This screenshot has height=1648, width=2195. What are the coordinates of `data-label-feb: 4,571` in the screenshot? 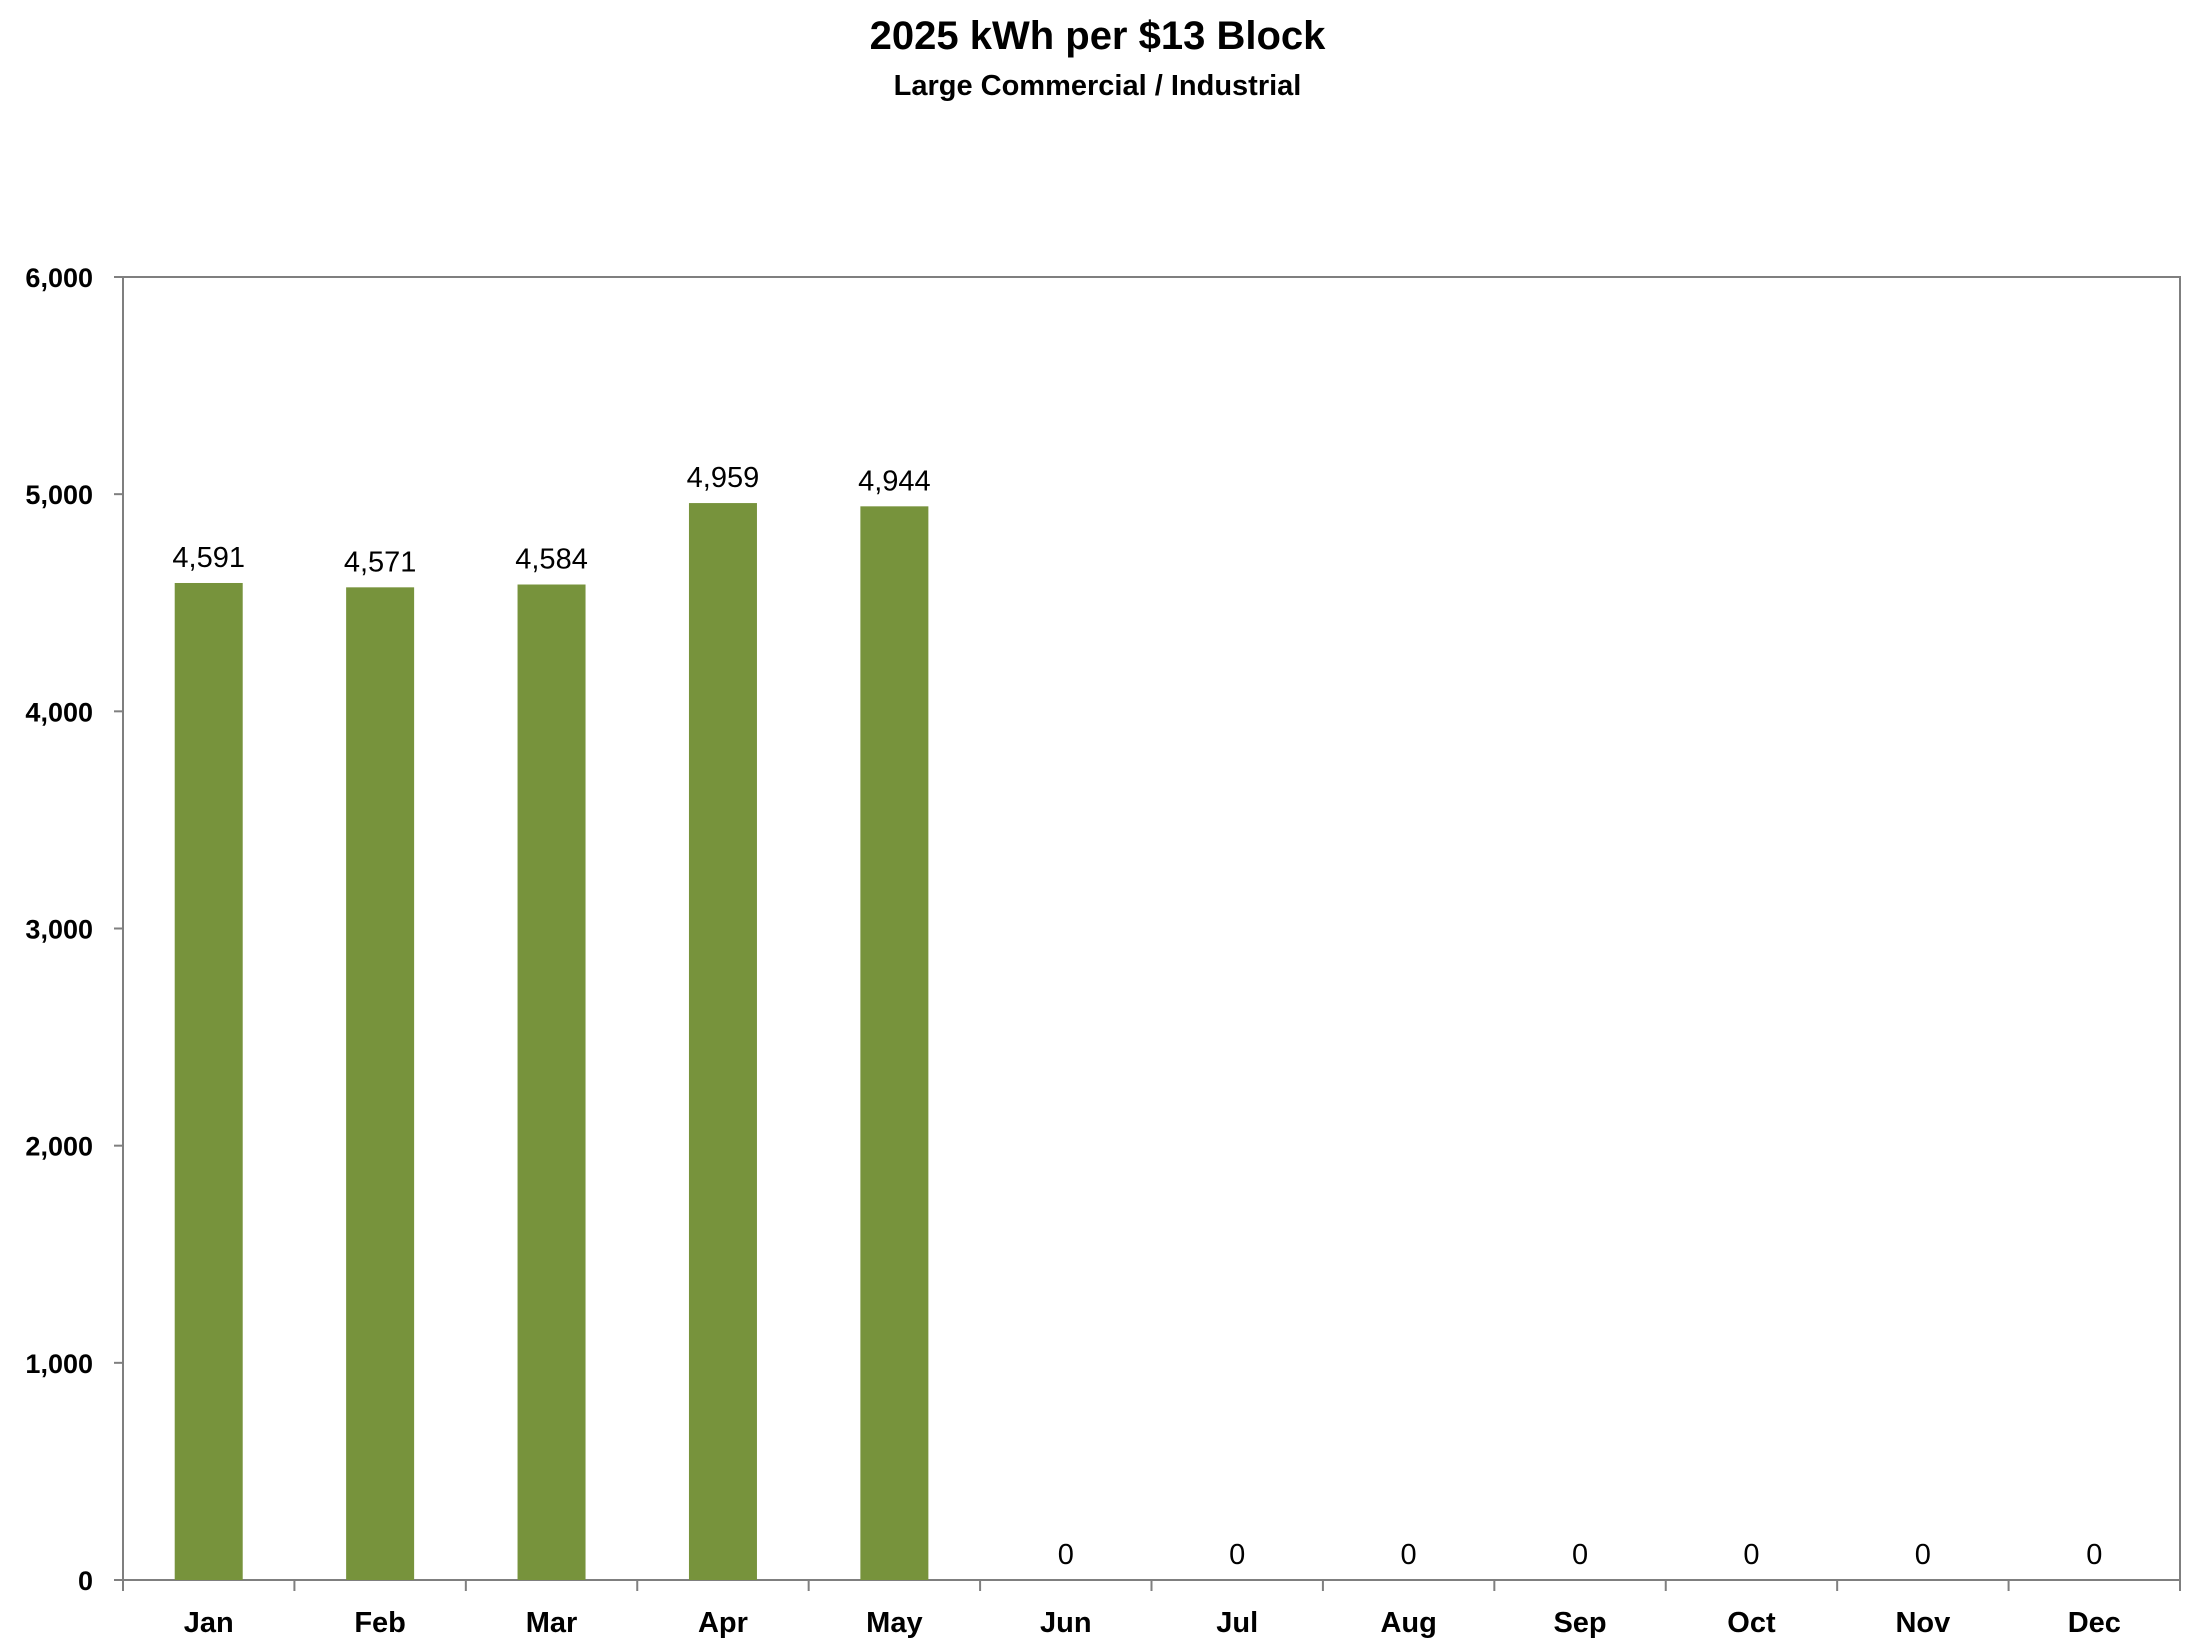 It's located at (380, 562).